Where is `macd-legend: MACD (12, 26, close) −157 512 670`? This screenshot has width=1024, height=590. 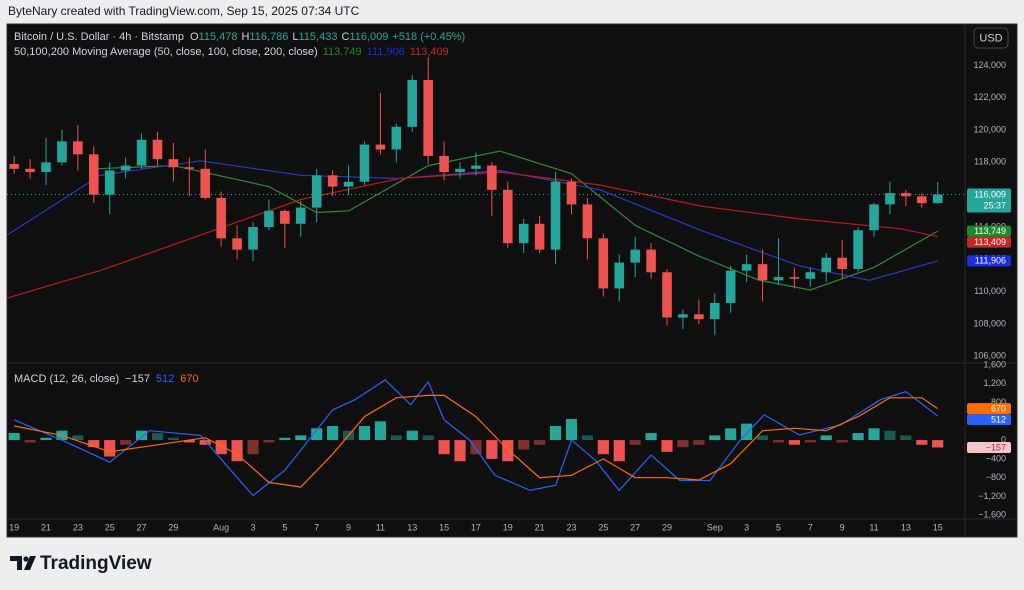 macd-legend: MACD (12, 26, close) −157 512 670 is located at coordinates (106, 379).